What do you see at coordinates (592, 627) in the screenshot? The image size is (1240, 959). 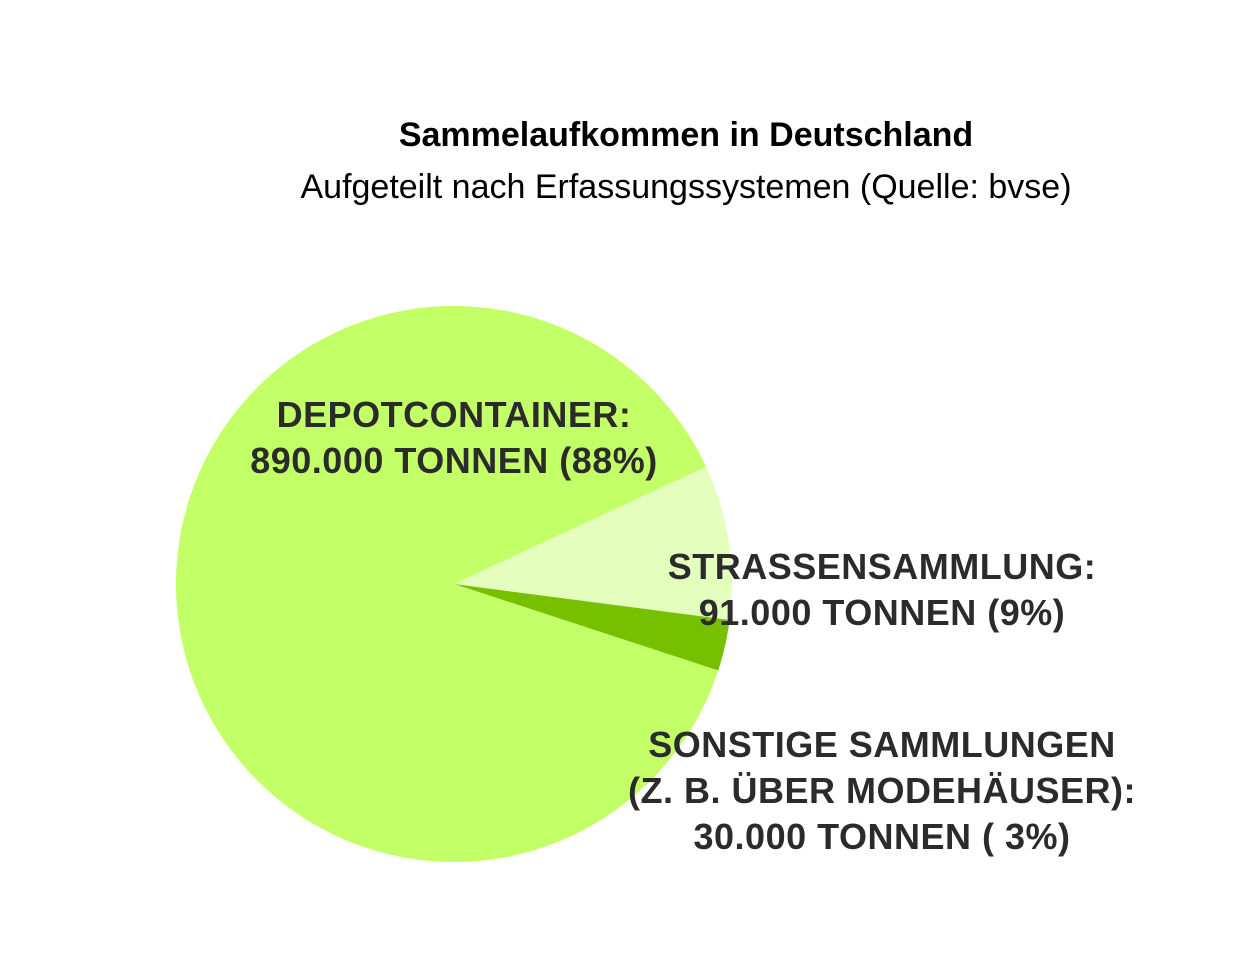 I see `slice-sonstige-sammlungen` at bounding box center [592, 627].